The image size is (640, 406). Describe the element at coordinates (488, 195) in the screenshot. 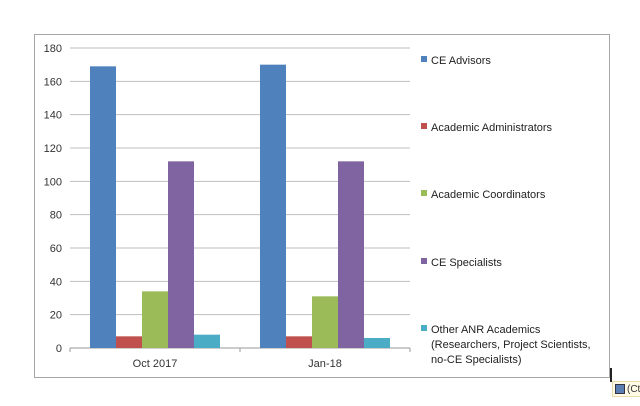

I see `legend-label: Academic Coordinators` at that location.